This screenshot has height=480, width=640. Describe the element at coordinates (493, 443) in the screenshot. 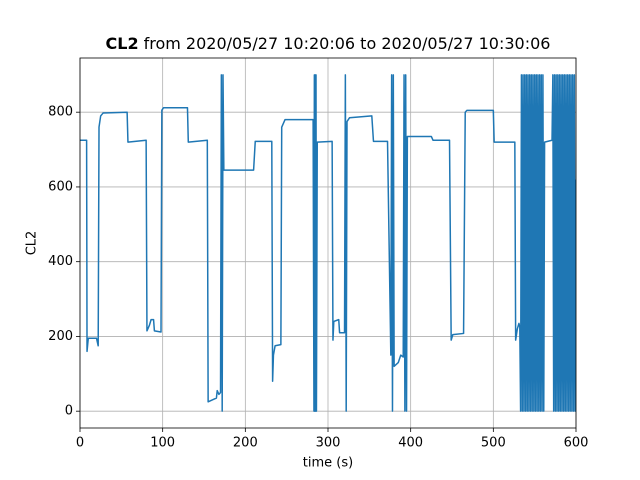

I see `x-tick-label: 500` at that location.